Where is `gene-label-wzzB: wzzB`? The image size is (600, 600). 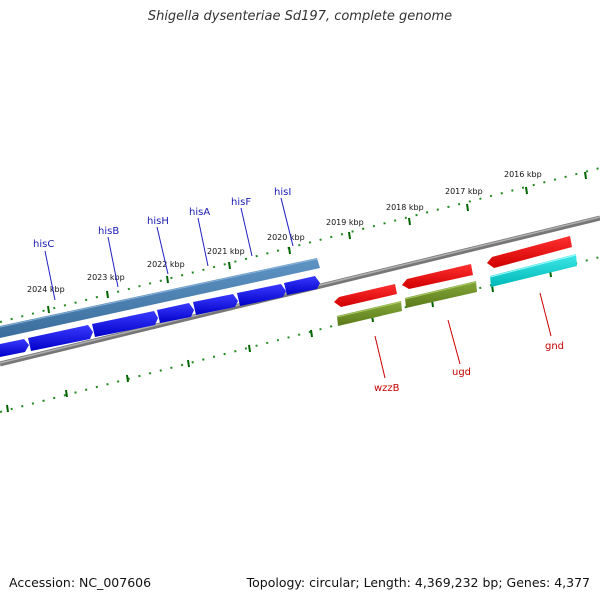
gene-label-wzzB: wzzB is located at coordinates (387, 388).